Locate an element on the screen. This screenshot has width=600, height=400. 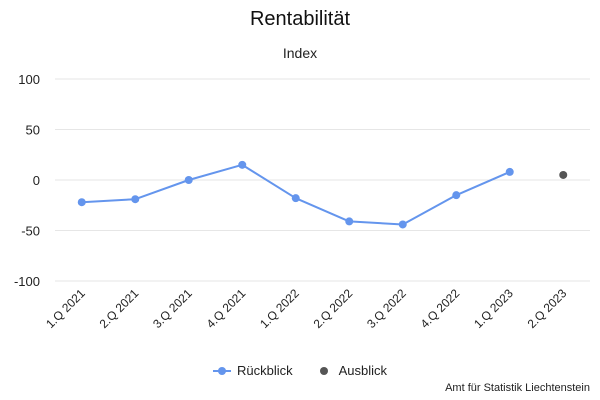
x-tick-label: 2.Q 2022 is located at coordinates (333, 308).